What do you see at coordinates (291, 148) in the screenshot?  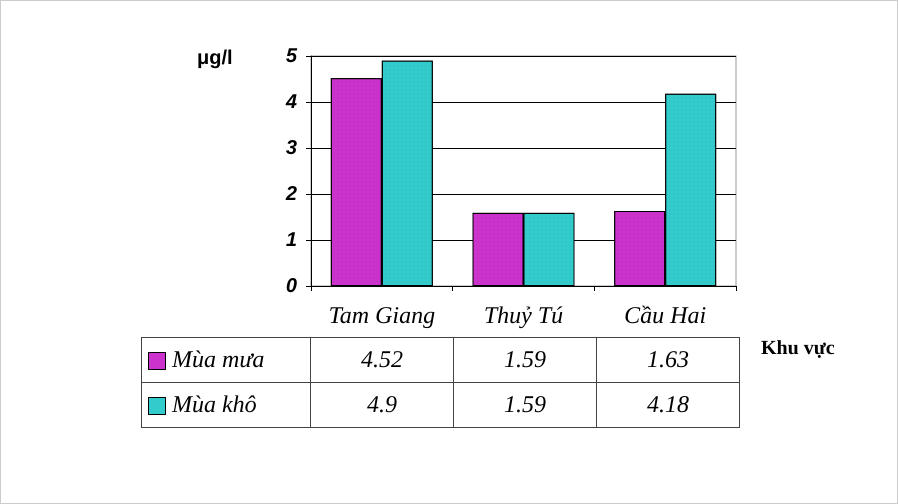 I see `y-tick-label: 3` at bounding box center [291, 148].